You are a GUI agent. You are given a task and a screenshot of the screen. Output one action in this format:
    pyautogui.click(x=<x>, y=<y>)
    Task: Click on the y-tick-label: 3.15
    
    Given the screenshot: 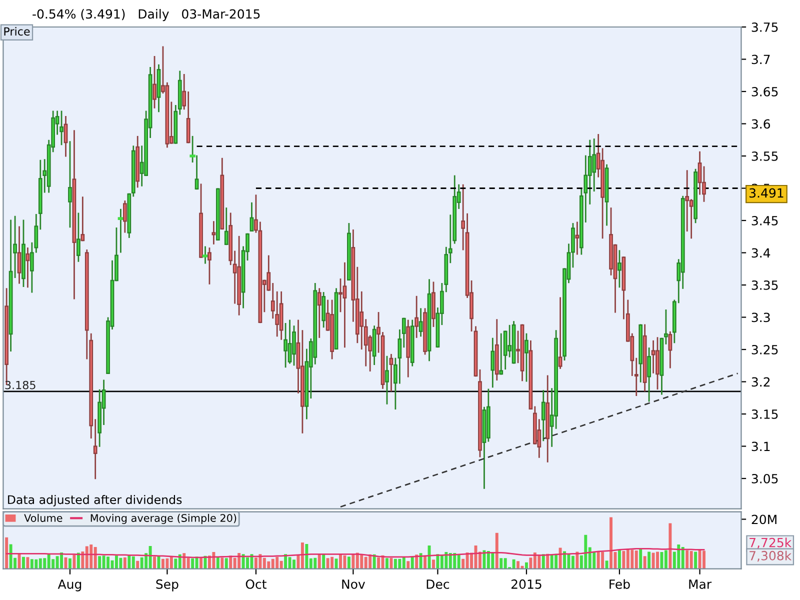 What is the action you would take?
    pyautogui.click(x=765, y=414)
    